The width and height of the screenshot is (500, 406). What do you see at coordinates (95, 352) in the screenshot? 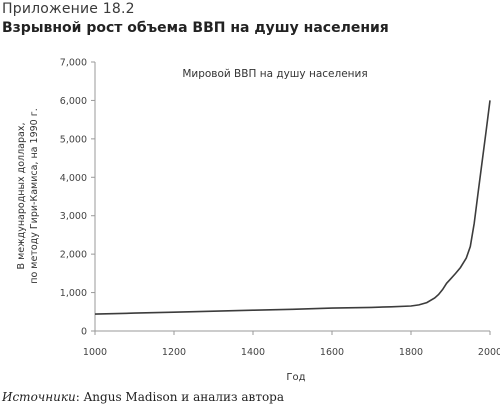
I see `x-tick-label: 1000` at bounding box center [95, 352].